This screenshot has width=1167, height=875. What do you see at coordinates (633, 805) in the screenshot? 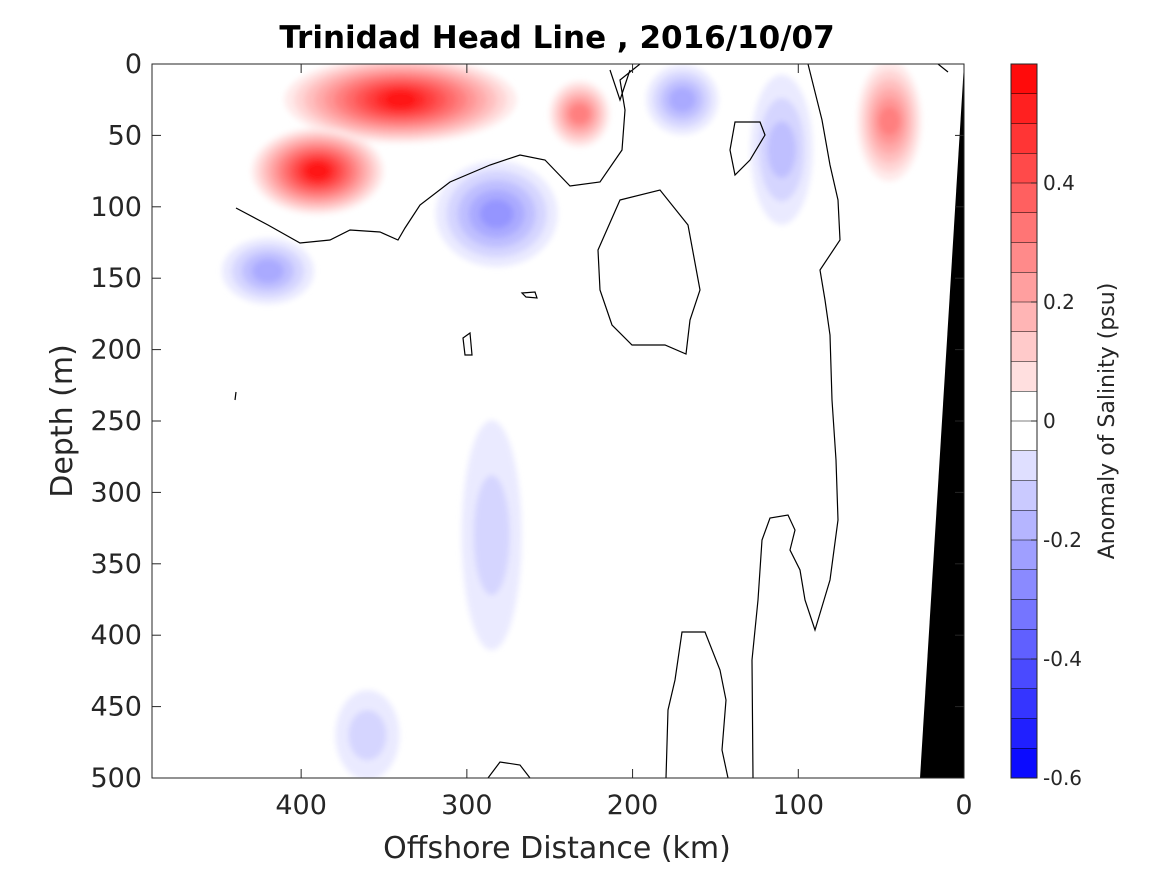
I see `x-tick-label: 200` at bounding box center [633, 805].